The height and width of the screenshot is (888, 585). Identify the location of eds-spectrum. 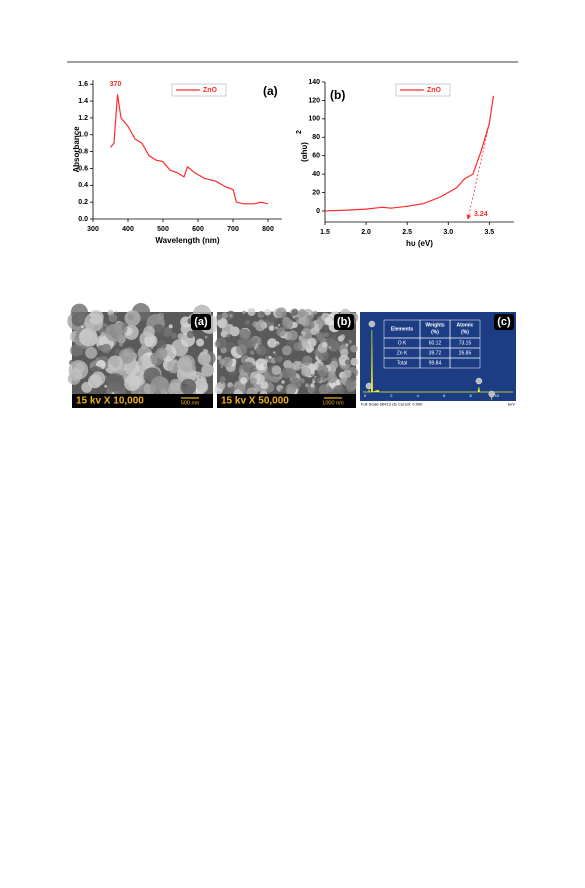
(438, 365).